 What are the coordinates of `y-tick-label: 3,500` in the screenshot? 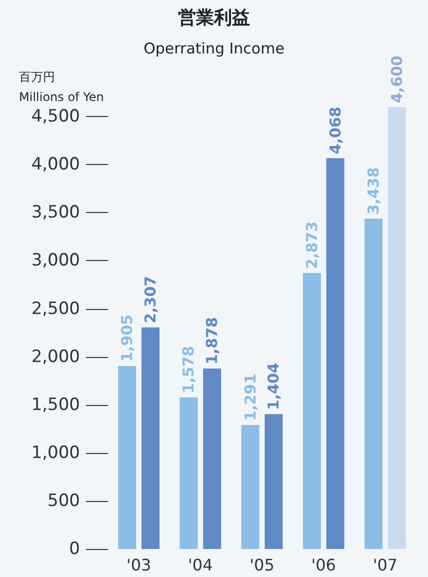 It's located at (55, 212).